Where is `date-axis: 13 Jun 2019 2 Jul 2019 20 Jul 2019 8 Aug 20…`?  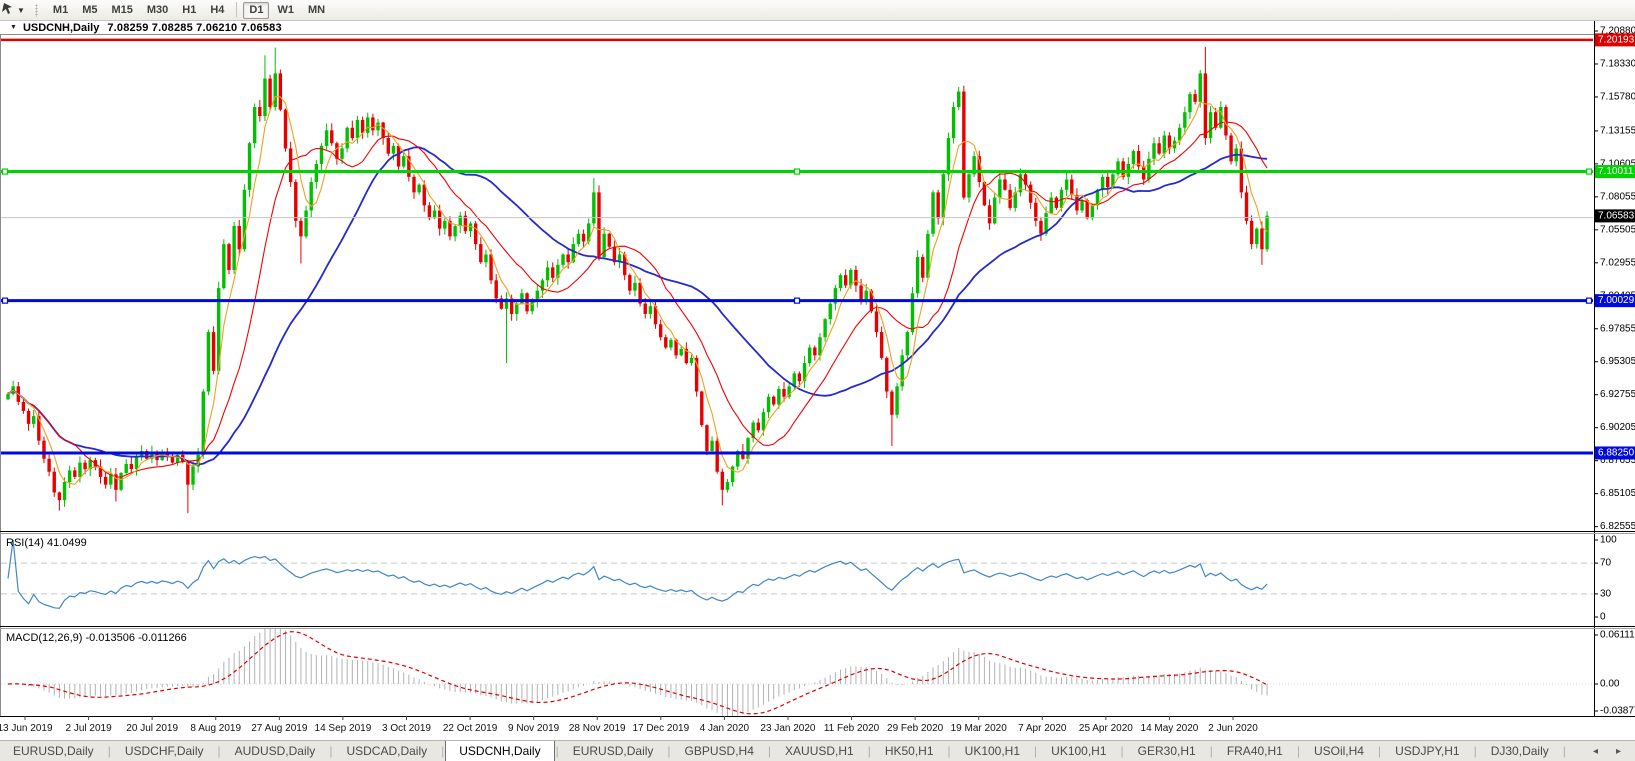
date-axis: 13 Jun 2019 2 Jul 2019 20 Jul 2019 8 Aug 20… is located at coordinates (629, 725).